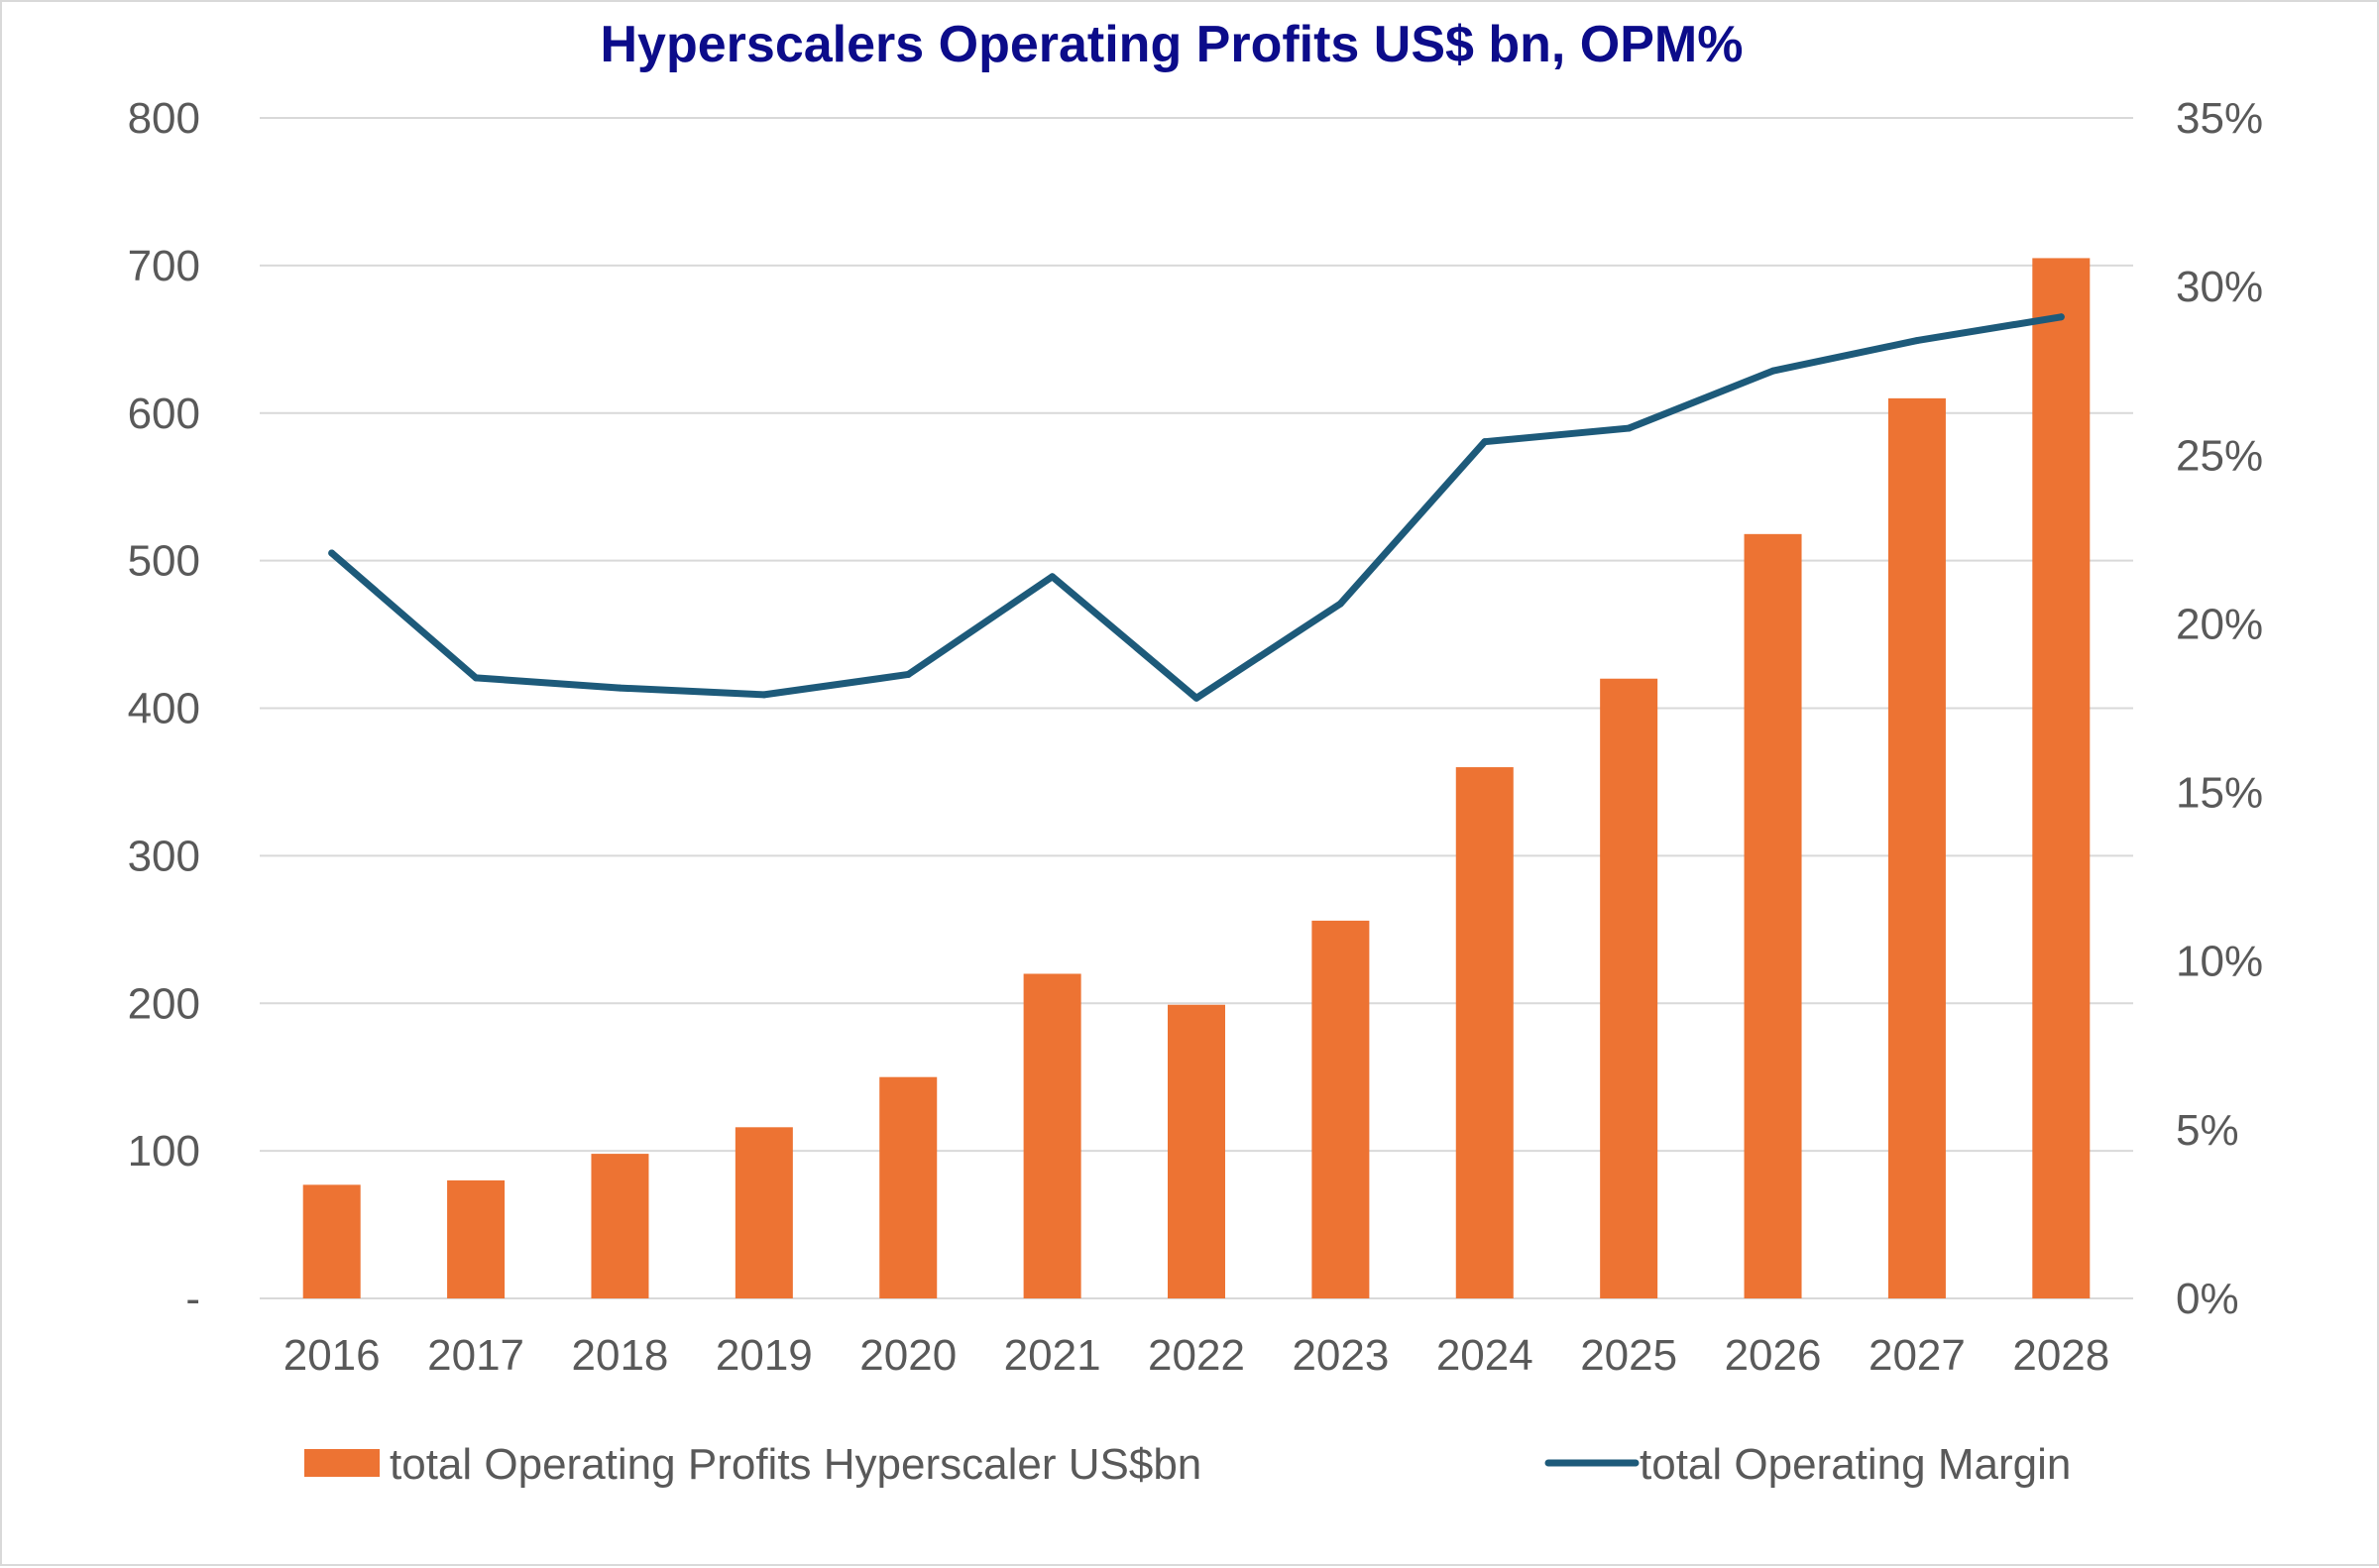 This screenshot has width=2379, height=1568. Describe the element at coordinates (1773, 371) in the screenshot. I see `margin-point-2026` at that location.